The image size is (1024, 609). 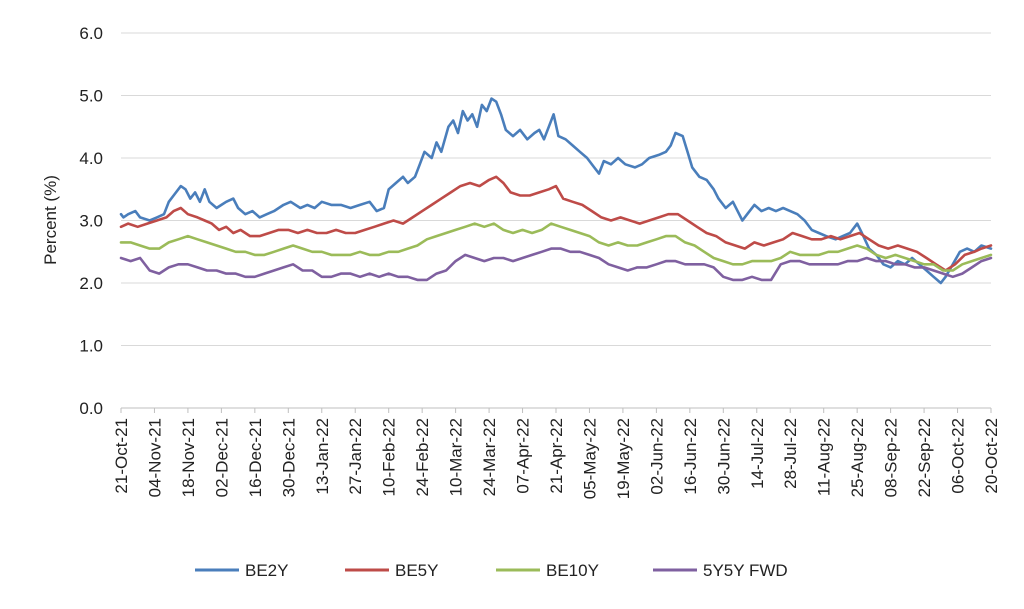 I want to click on x-tick-label: 02-Jun-22, so click(x=656, y=456).